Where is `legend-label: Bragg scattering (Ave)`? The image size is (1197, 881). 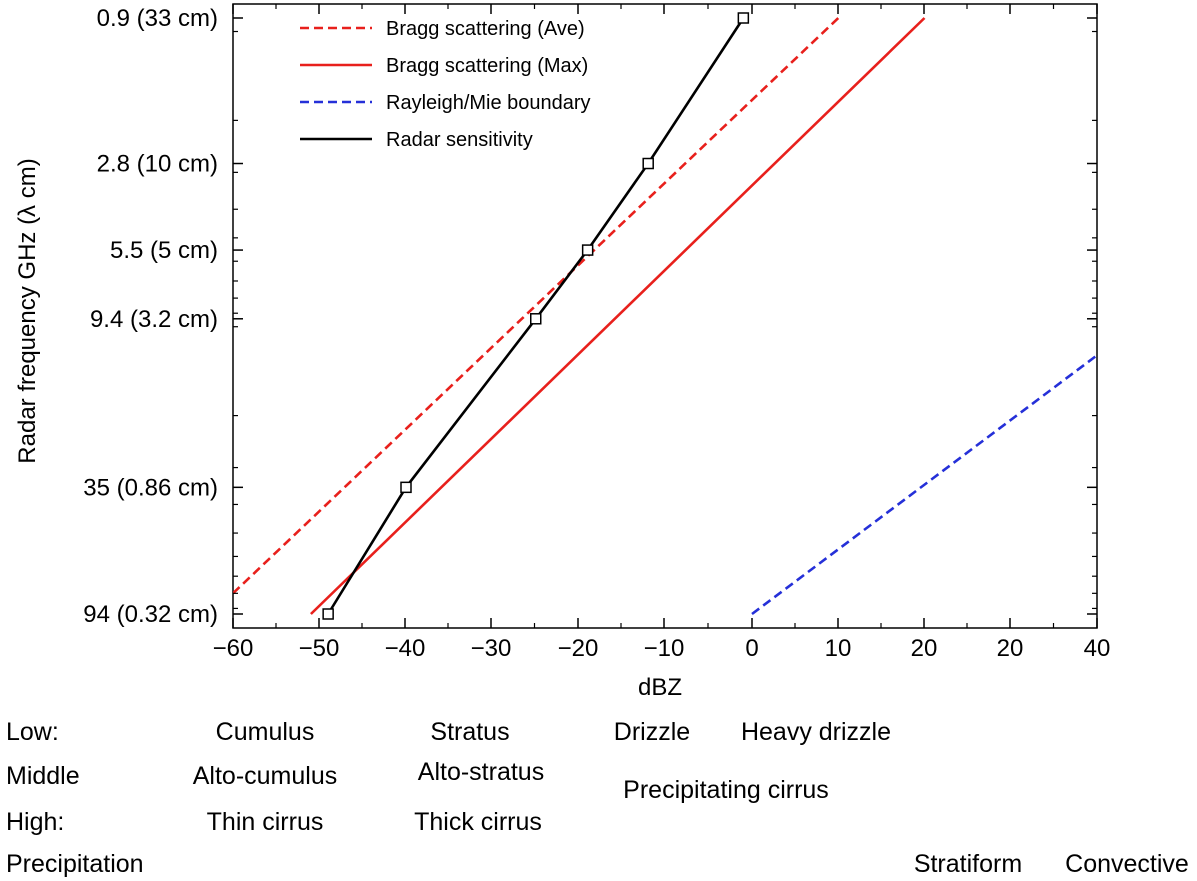 legend-label: Bragg scattering (Ave) is located at coordinates (485, 29).